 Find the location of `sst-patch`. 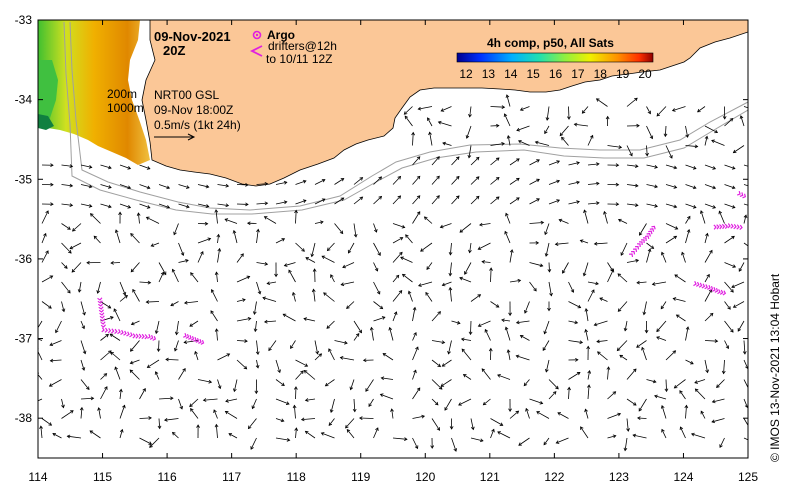

sst-patch is located at coordinates (94, 92).